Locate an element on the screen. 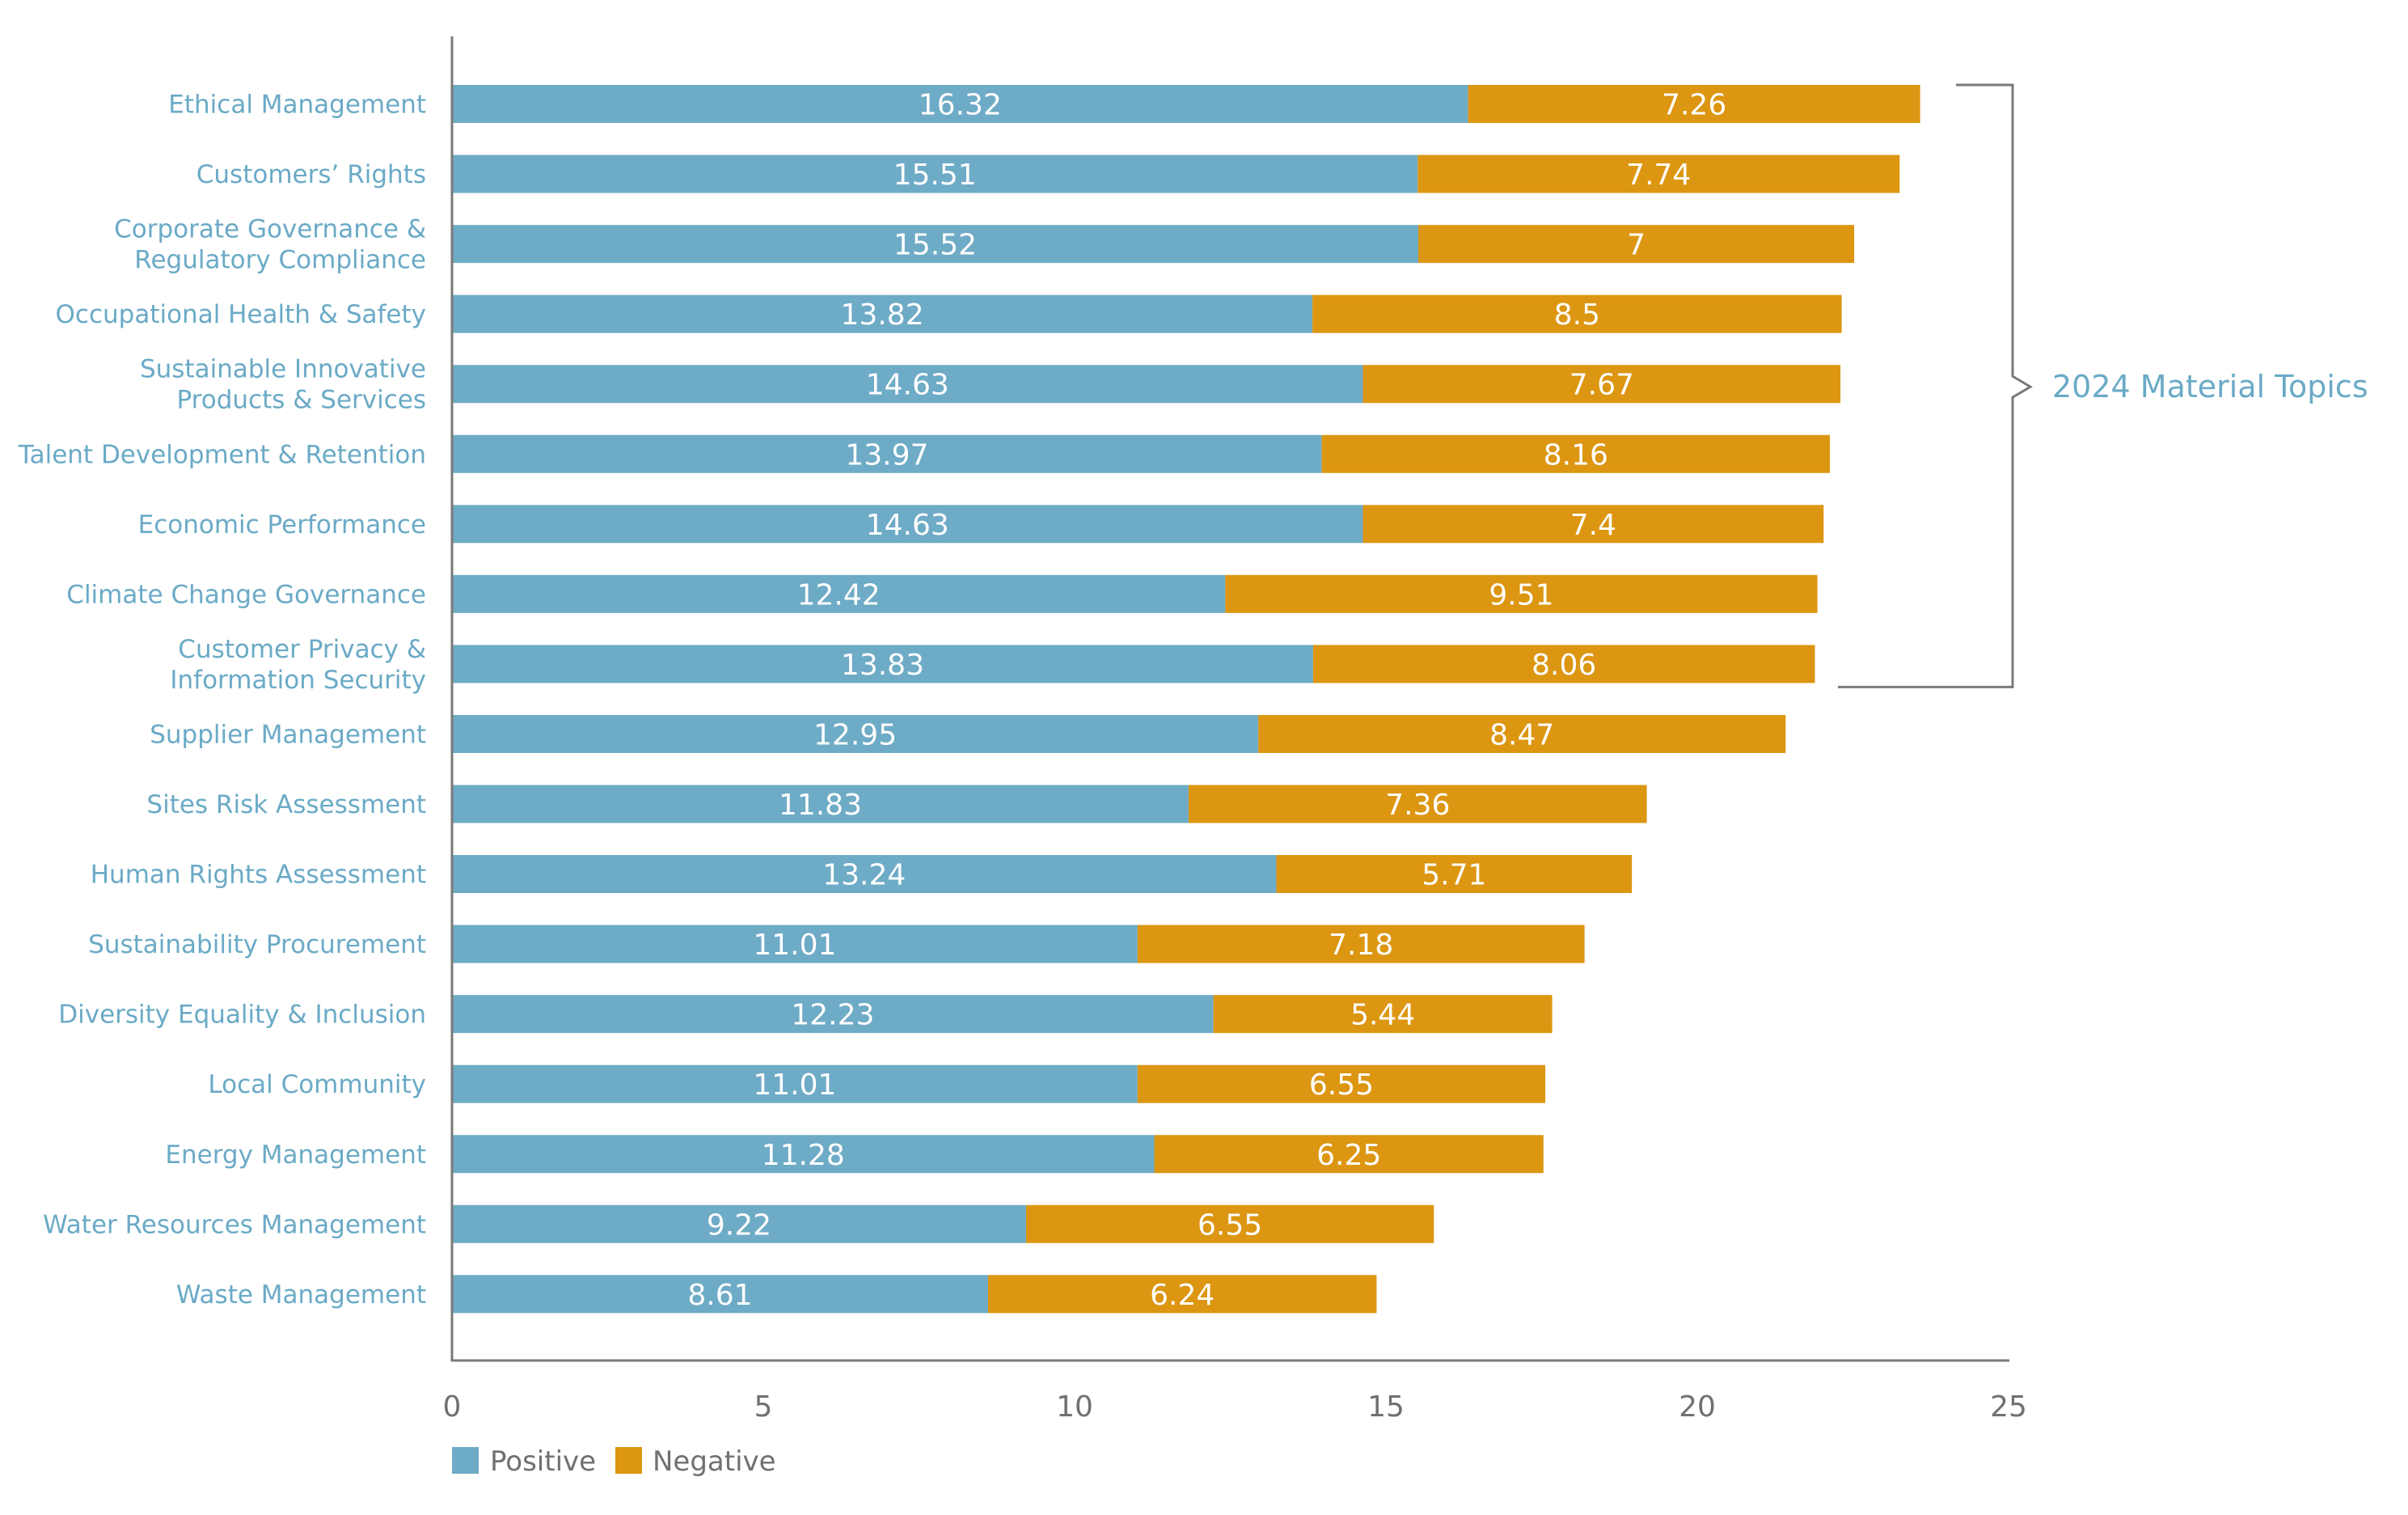  x-tick-labels: 0 5 10 15 20 25 is located at coordinates (1235, 1407).